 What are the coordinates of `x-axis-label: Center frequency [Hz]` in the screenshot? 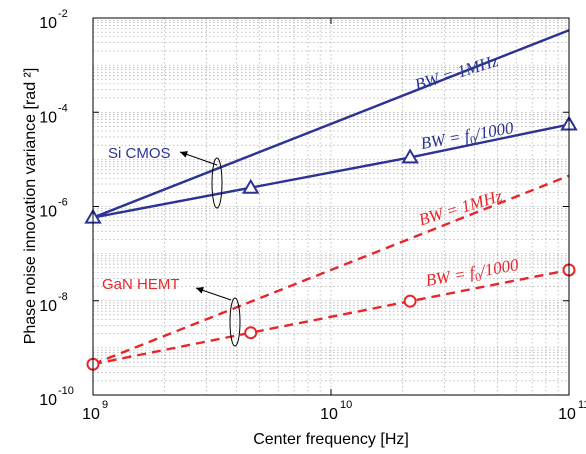 It's located at (331, 439).